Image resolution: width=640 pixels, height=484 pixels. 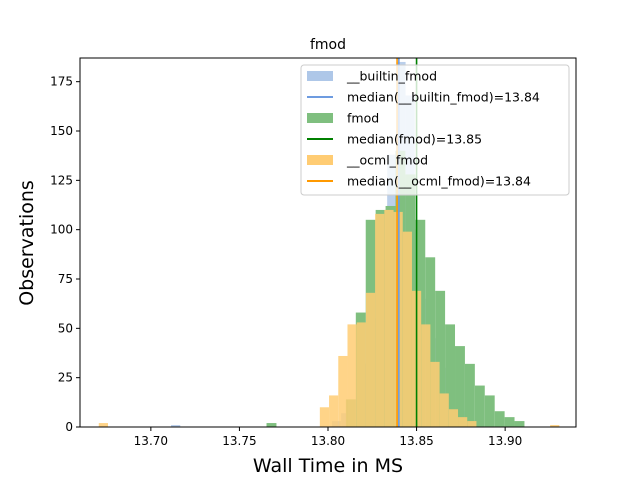 What do you see at coordinates (328, 466) in the screenshot?
I see `x-axis-label: Wall Time in MS` at bounding box center [328, 466].